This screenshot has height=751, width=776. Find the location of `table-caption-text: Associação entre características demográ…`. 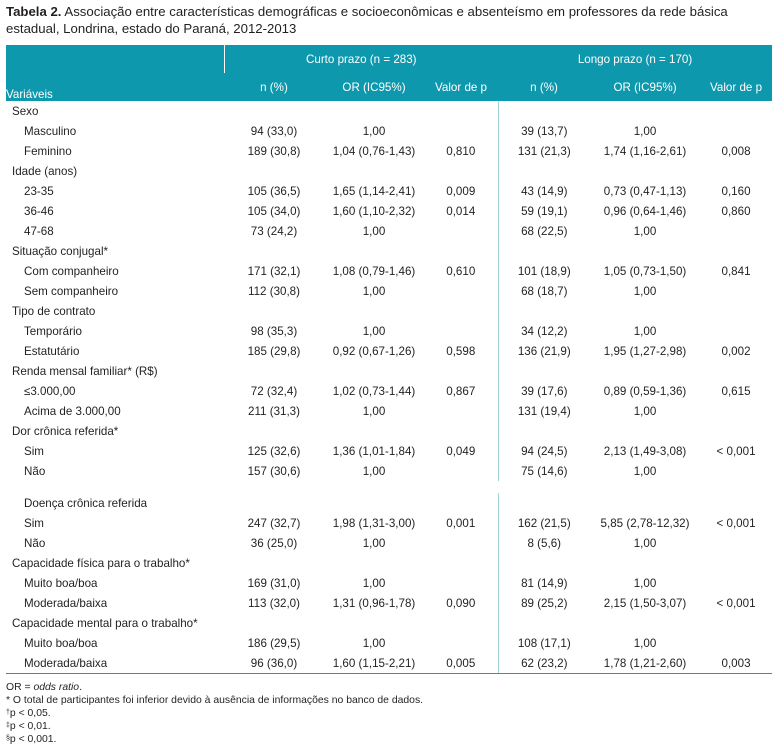

table-caption-text: Associação entre características demográ… is located at coordinates (367, 20).